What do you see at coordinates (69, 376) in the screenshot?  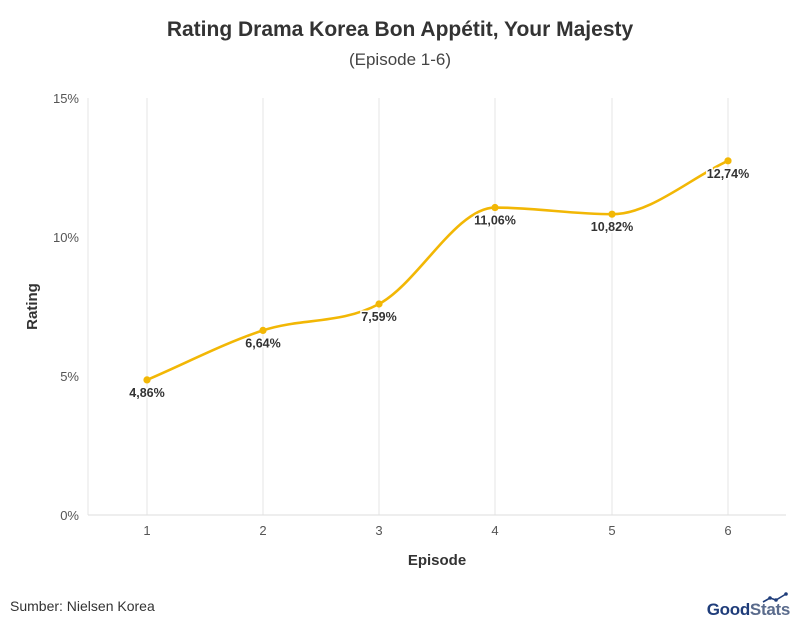 I see `y-tick-label: 5%` at bounding box center [69, 376].